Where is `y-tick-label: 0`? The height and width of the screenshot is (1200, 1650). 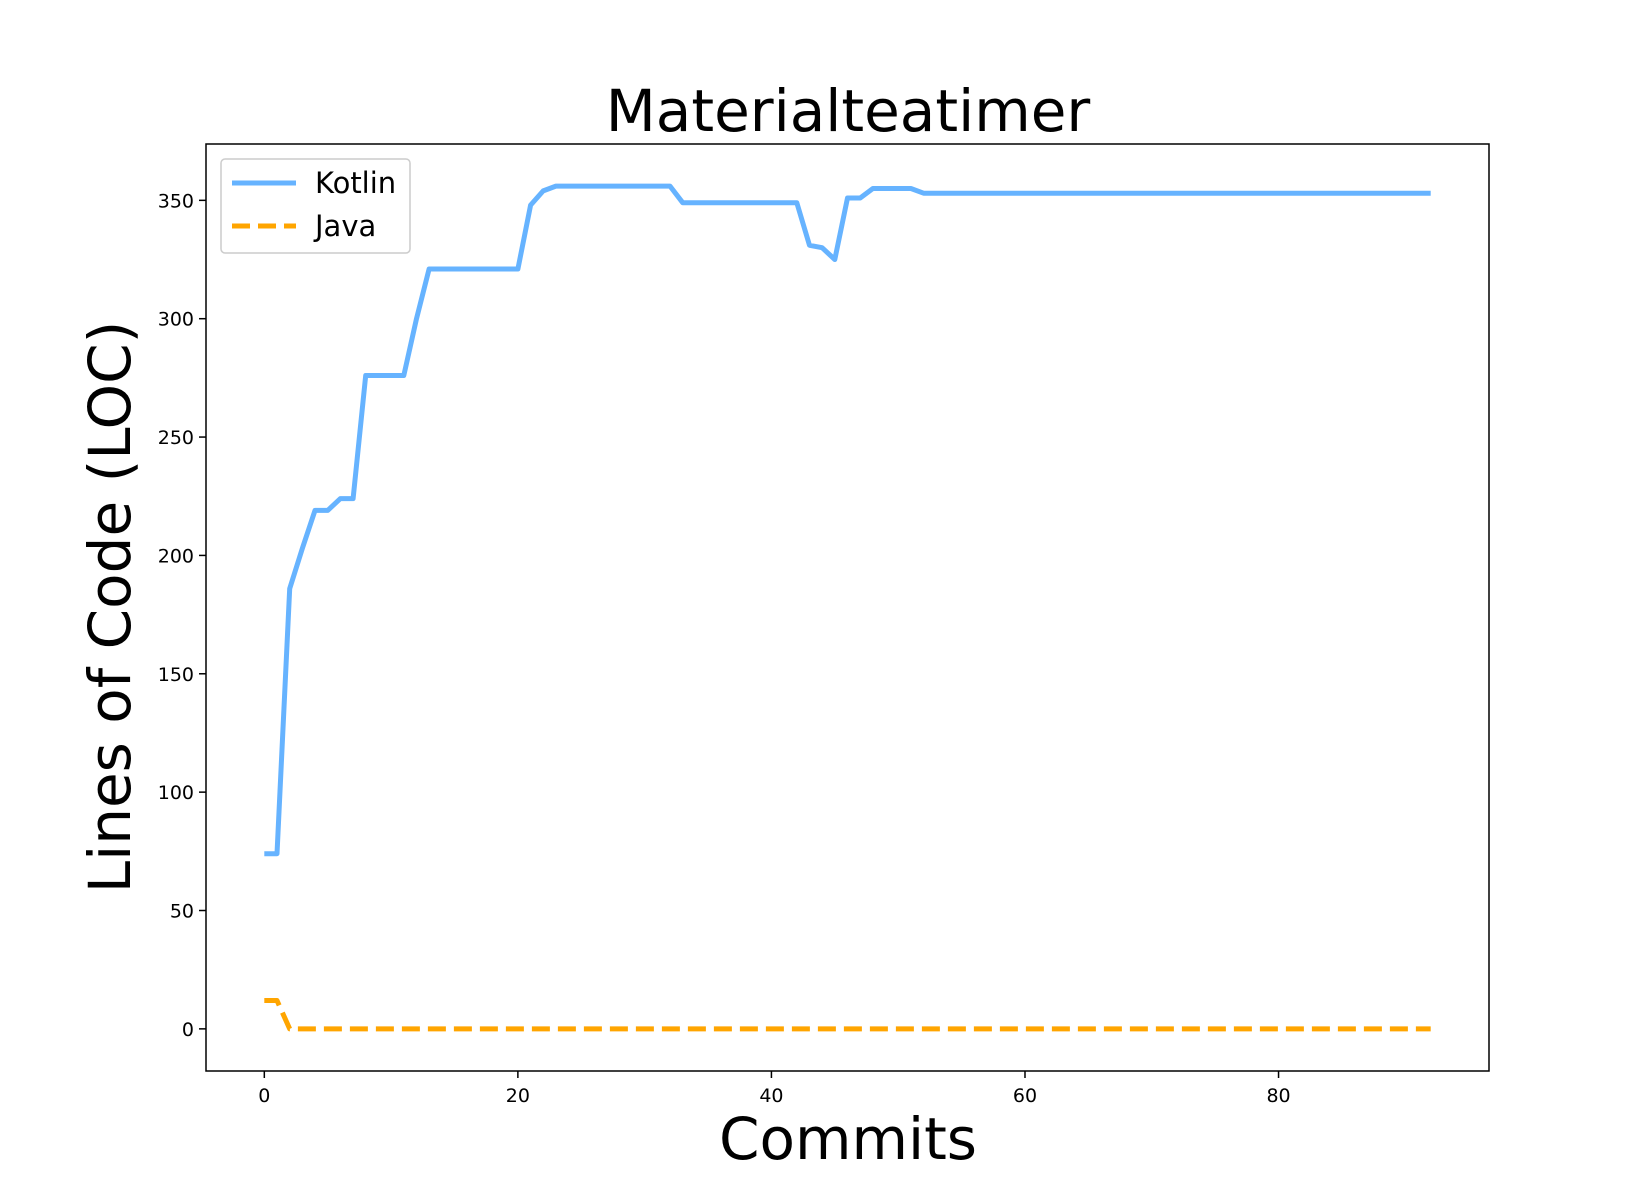
y-tick-label: 0 is located at coordinates (188, 1030).